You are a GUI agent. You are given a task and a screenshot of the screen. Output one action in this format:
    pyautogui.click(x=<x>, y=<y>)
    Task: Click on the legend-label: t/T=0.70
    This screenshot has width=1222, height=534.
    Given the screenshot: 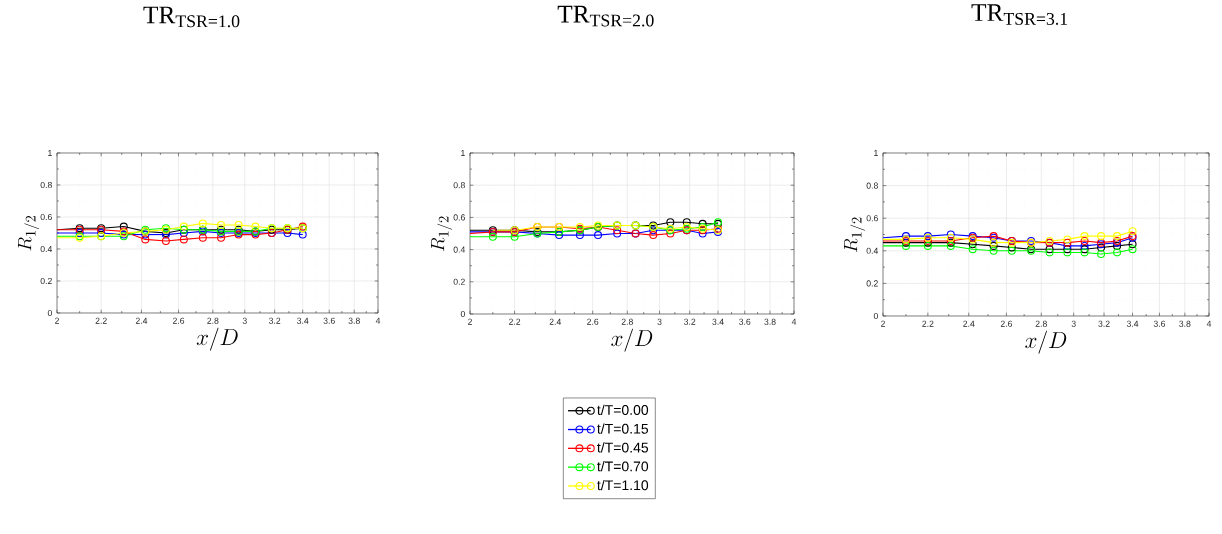 What is the action you would take?
    pyautogui.click(x=623, y=466)
    